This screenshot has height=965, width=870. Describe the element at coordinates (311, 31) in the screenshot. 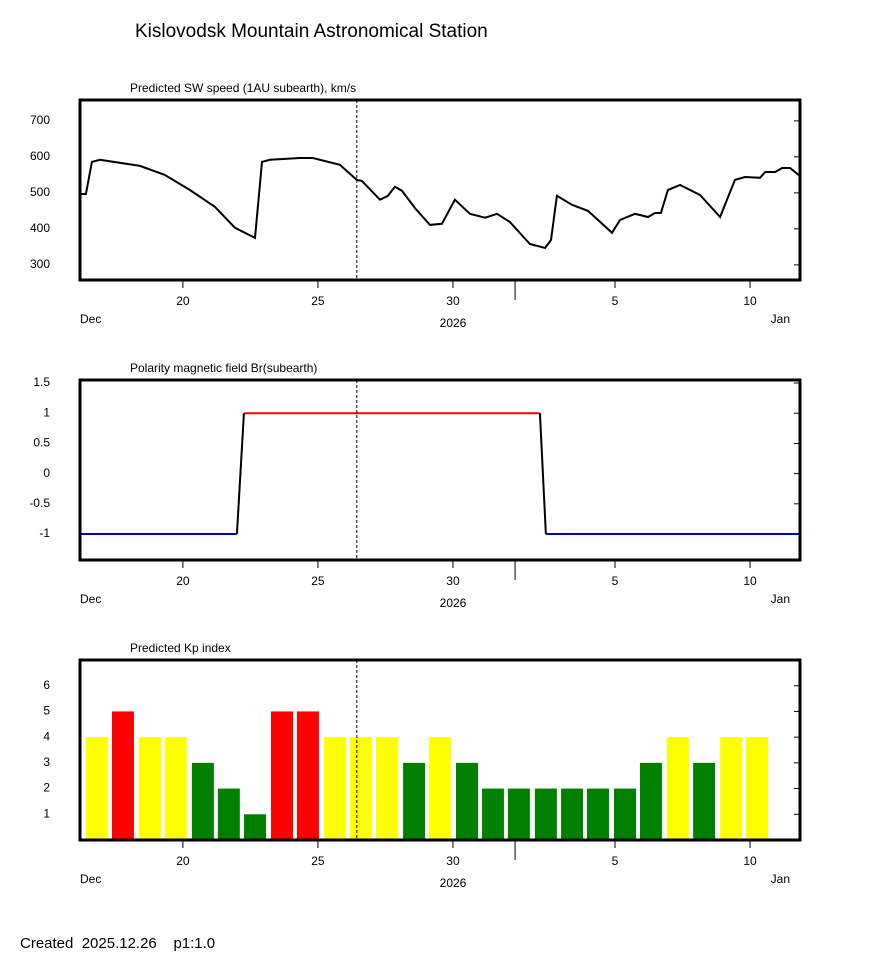

I see `page-title: Kislovodsk Mountain Astronomical Station` at that location.